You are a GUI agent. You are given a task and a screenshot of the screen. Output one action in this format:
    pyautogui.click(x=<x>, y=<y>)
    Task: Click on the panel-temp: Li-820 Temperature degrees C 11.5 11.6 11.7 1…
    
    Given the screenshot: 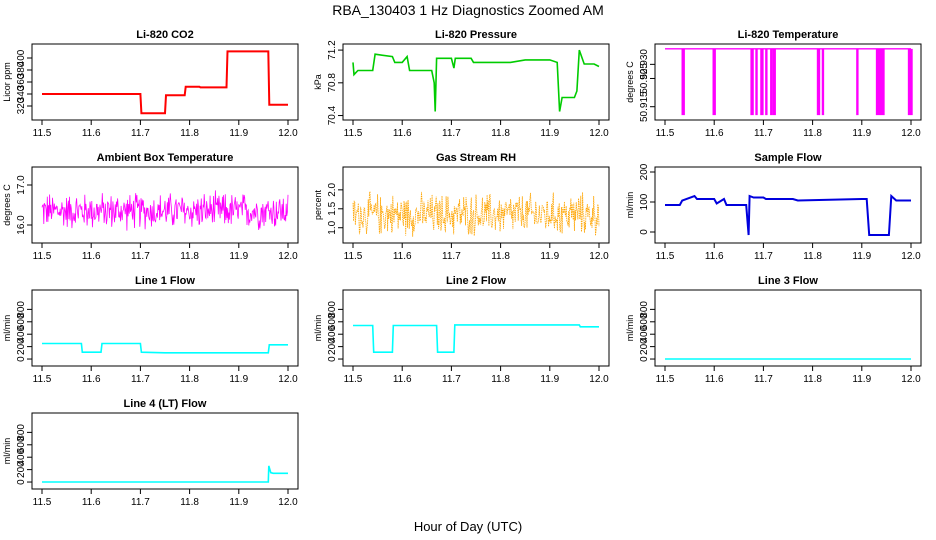 What is the action you would take?
    pyautogui.click(x=773, y=84)
    